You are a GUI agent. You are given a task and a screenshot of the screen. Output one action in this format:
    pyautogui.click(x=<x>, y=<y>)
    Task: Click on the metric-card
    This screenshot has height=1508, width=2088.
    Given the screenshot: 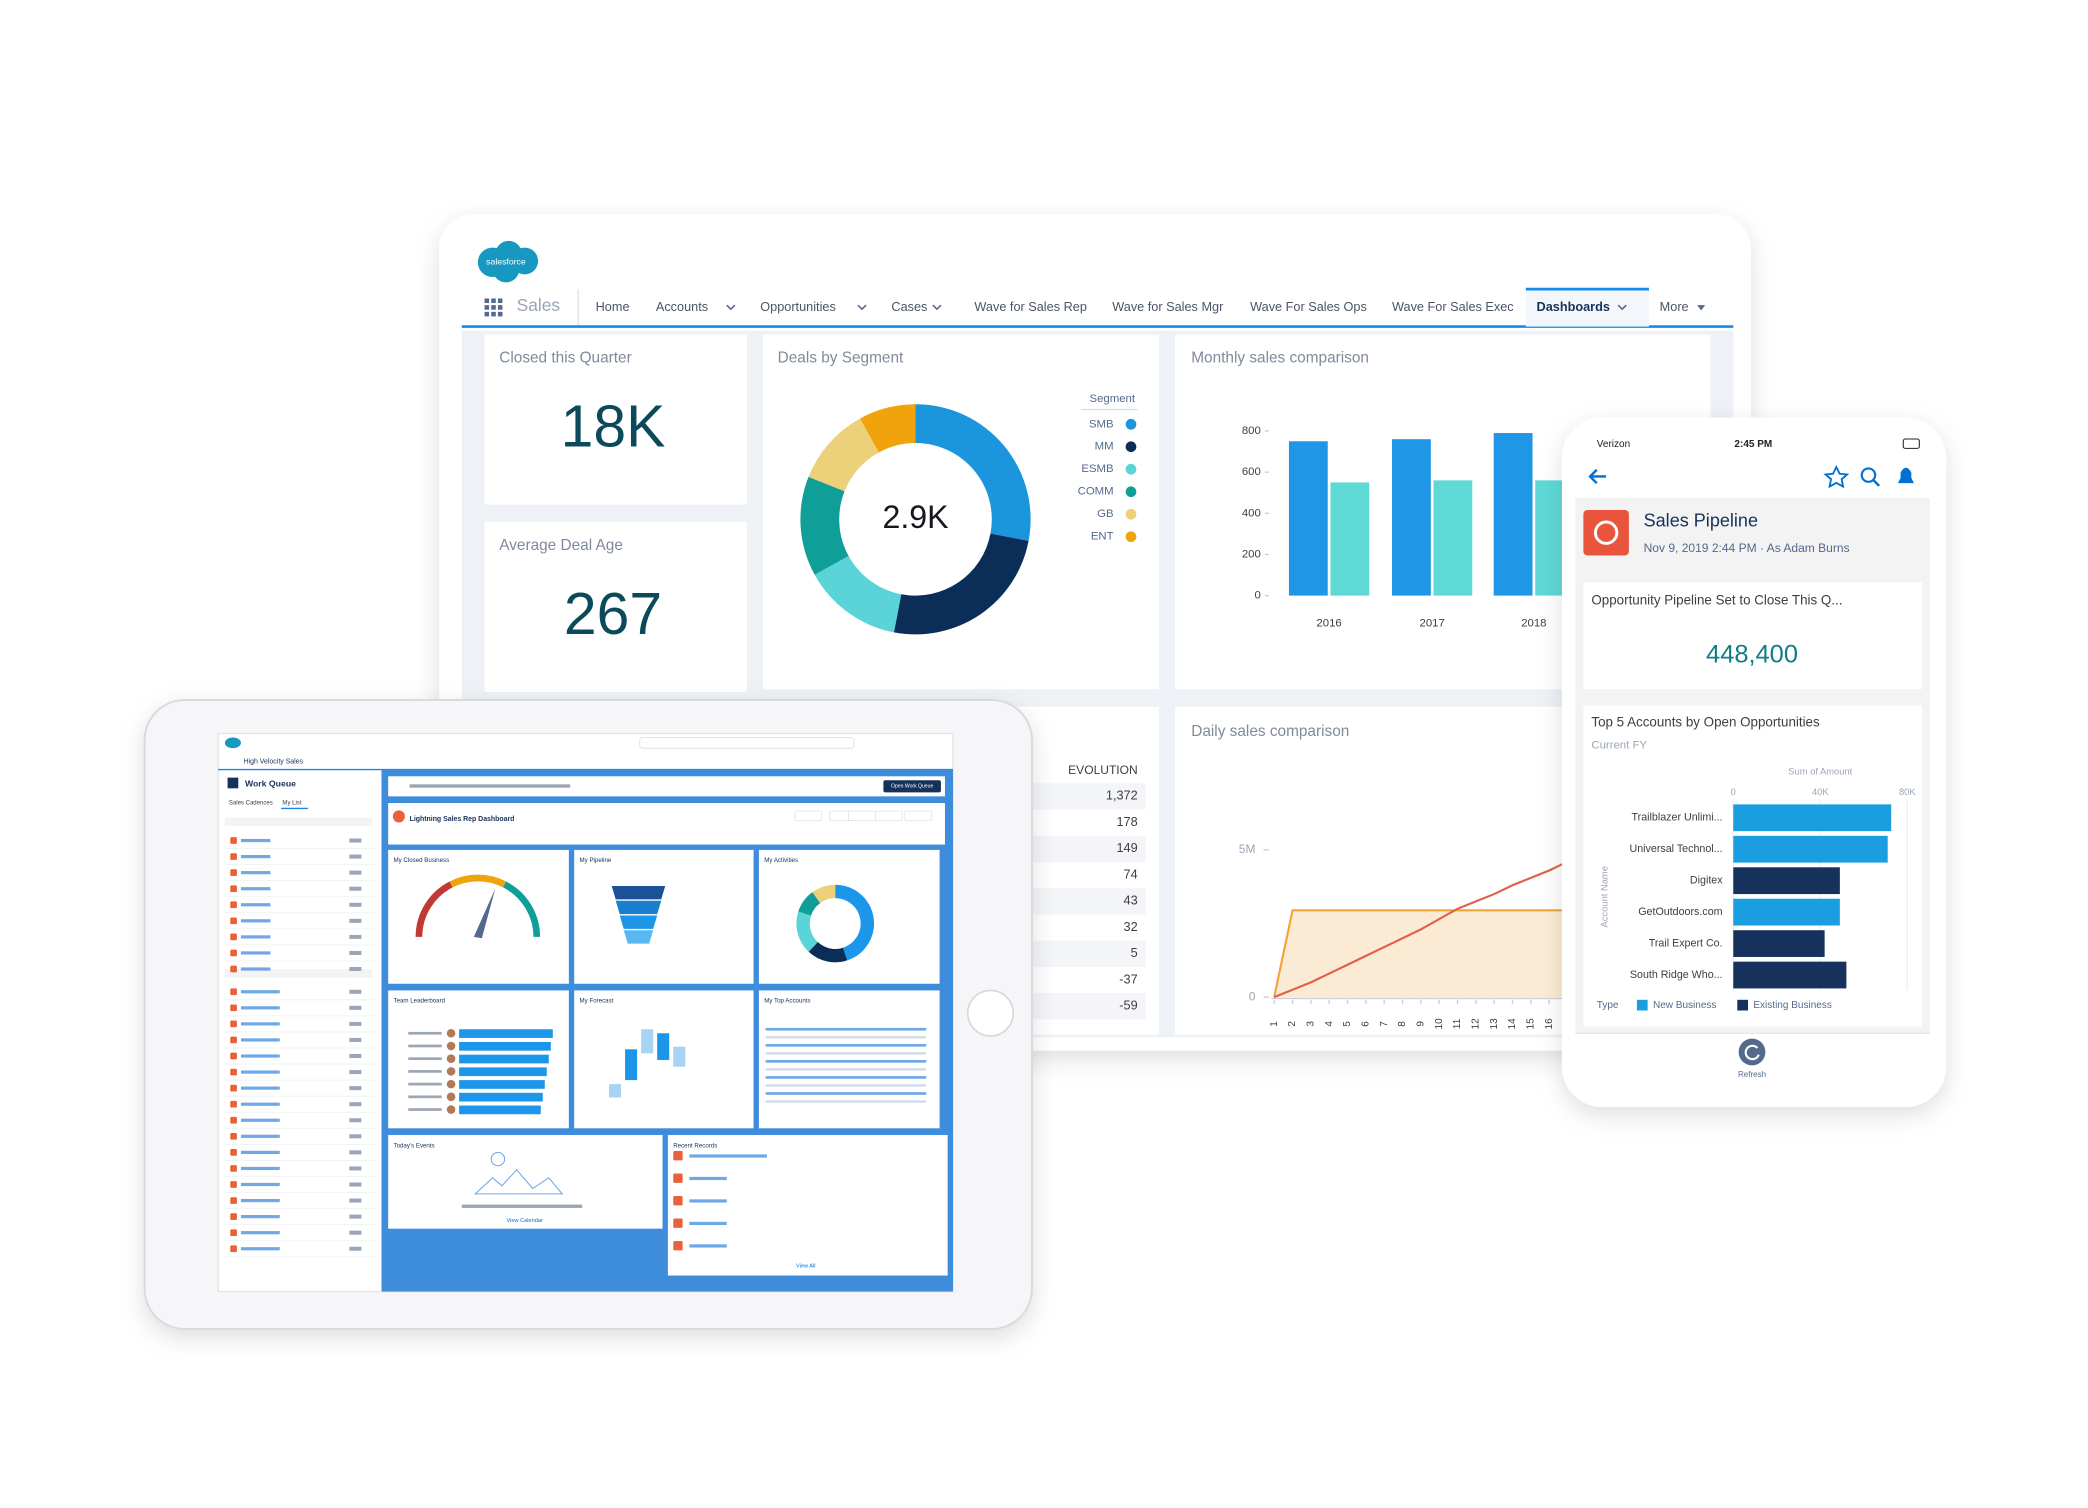 What is the action you would take?
    pyautogui.click(x=1753, y=636)
    